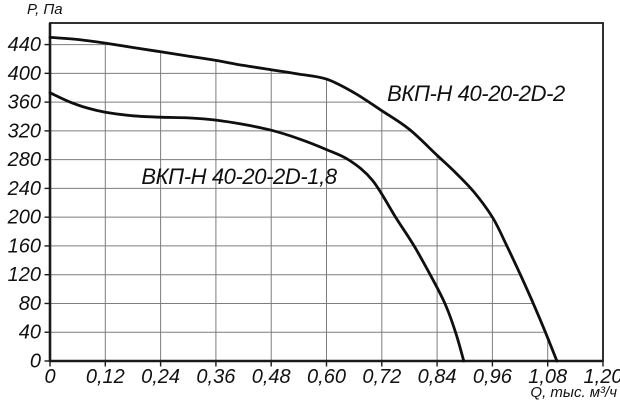 This screenshot has width=620, height=406. What do you see at coordinates (105, 377) in the screenshot?
I see `x-tick-label: 0,12` at bounding box center [105, 377].